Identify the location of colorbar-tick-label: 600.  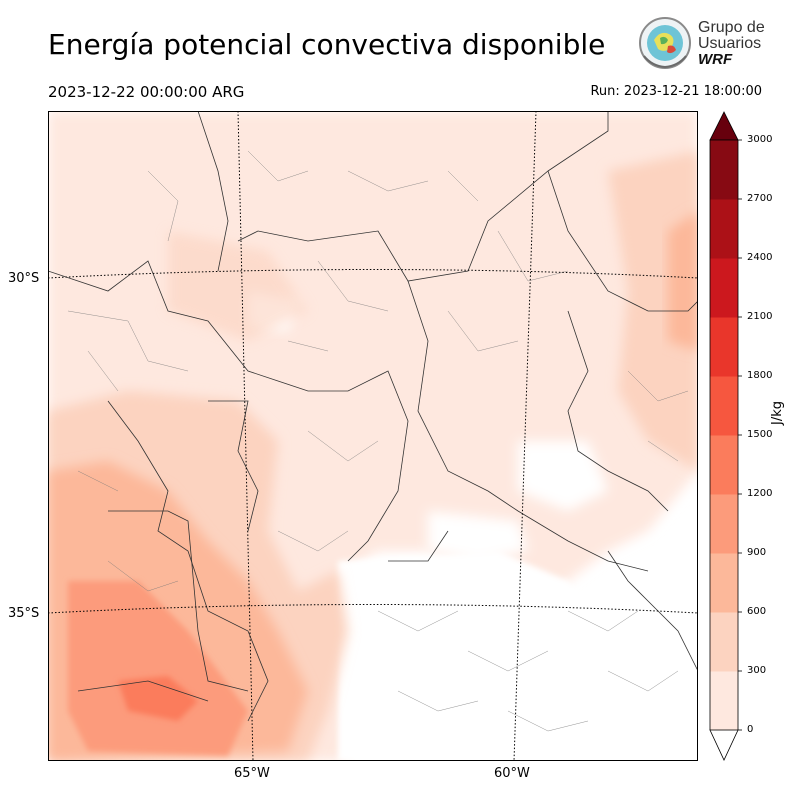
(757, 611).